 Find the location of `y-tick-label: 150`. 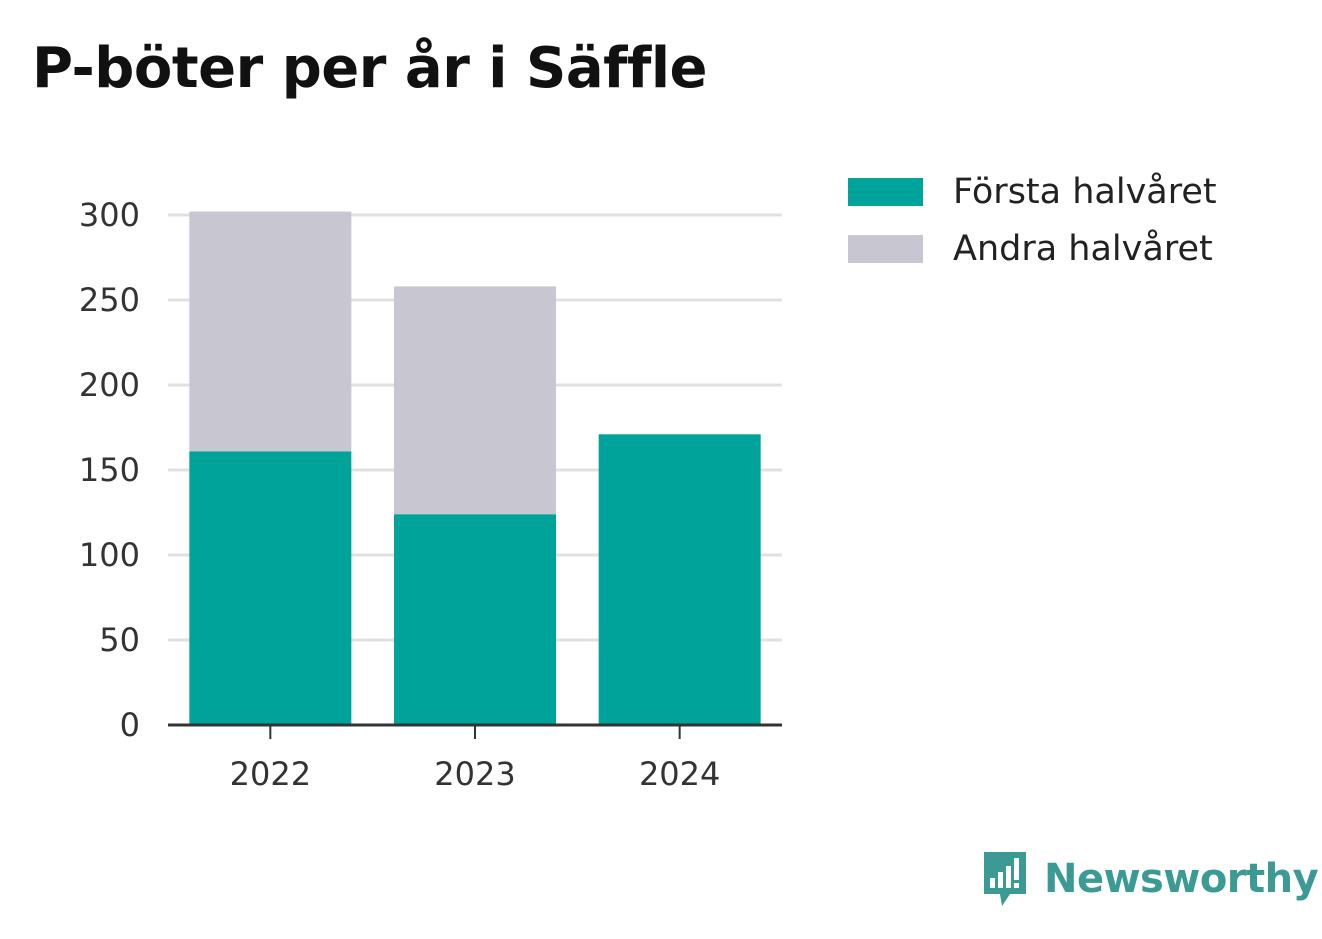

y-tick-label: 150 is located at coordinates (109, 470).